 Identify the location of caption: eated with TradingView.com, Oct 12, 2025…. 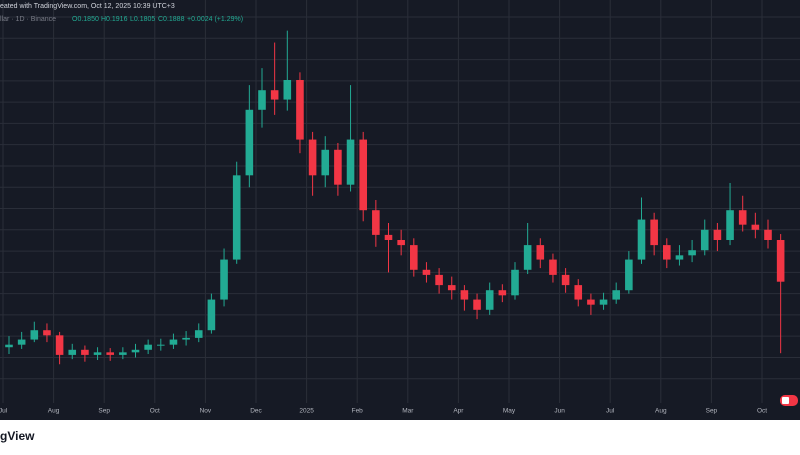
(87, 6).